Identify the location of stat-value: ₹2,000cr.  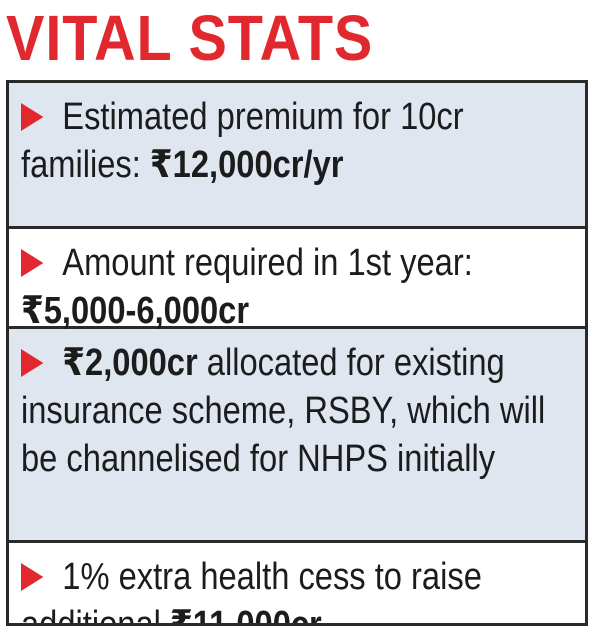
(130, 363).